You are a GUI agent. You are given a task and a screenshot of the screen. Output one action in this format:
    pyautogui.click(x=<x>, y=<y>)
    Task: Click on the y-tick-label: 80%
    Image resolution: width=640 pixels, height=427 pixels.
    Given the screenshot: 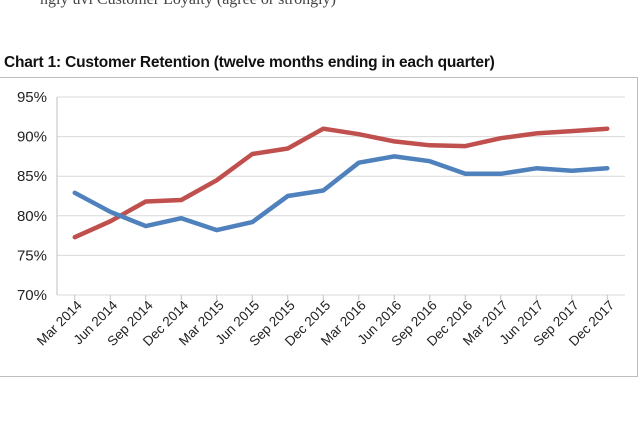 What is the action you would take?
    pyautogui.click(x=32, y=216)
    